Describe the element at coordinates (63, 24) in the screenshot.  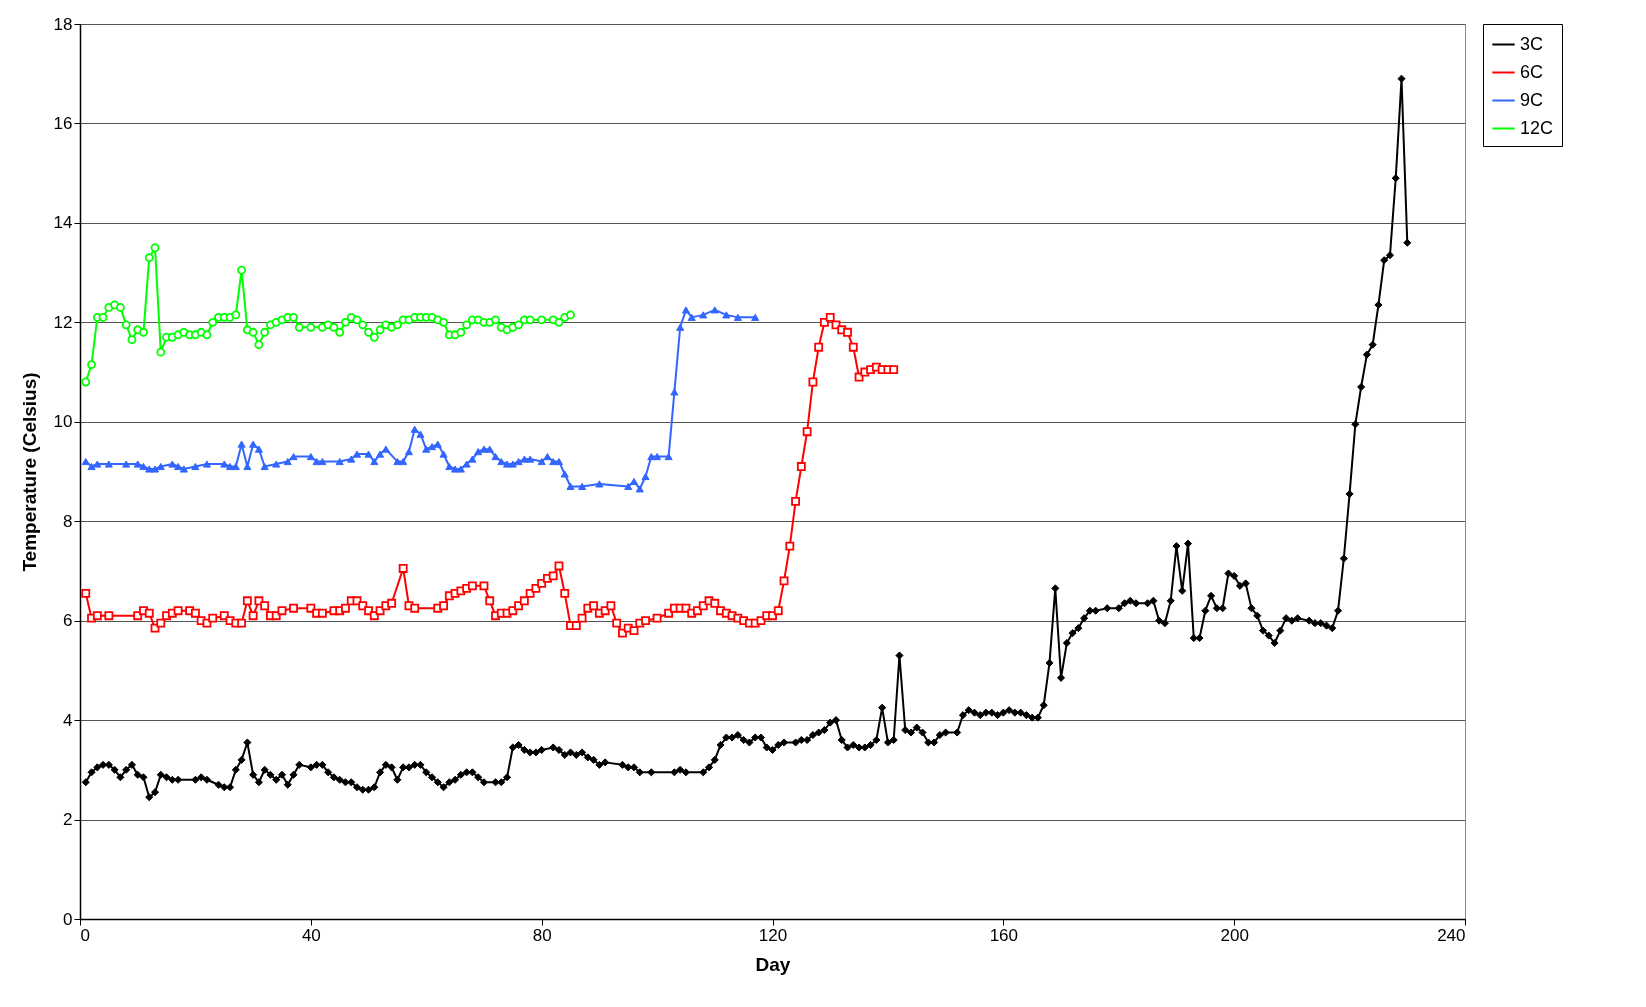
I see `y-tick-label: 18` at that location.